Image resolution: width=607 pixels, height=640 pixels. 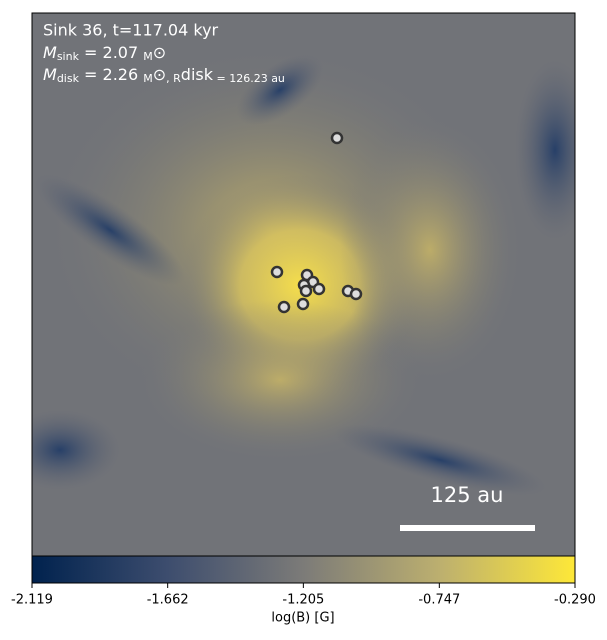 I want to click on colorbar-tick-label: -0.747, so click(x=439, y=600).